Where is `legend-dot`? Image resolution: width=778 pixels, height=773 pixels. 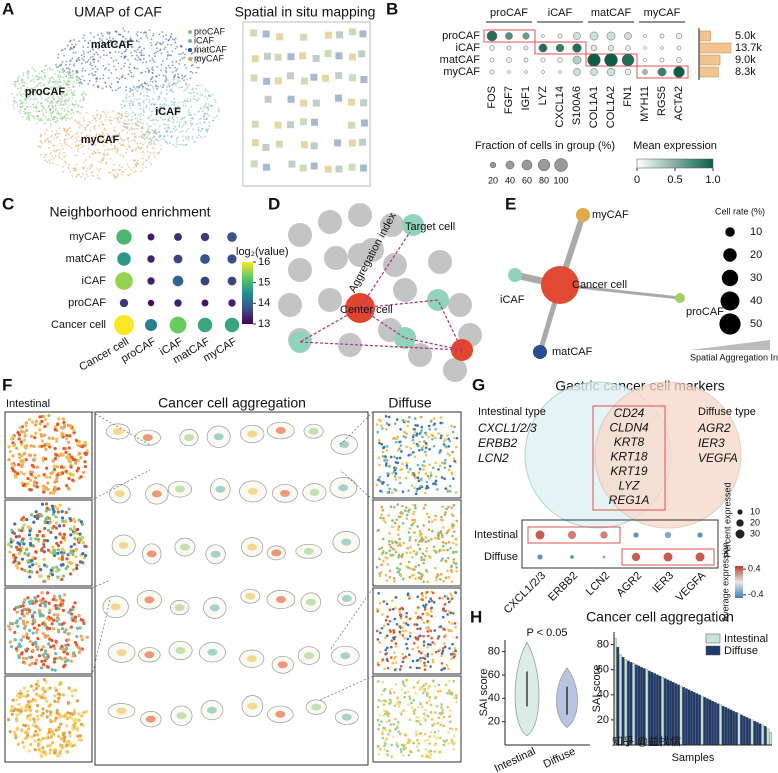
legend-dot is located at coordinates (730, 301).